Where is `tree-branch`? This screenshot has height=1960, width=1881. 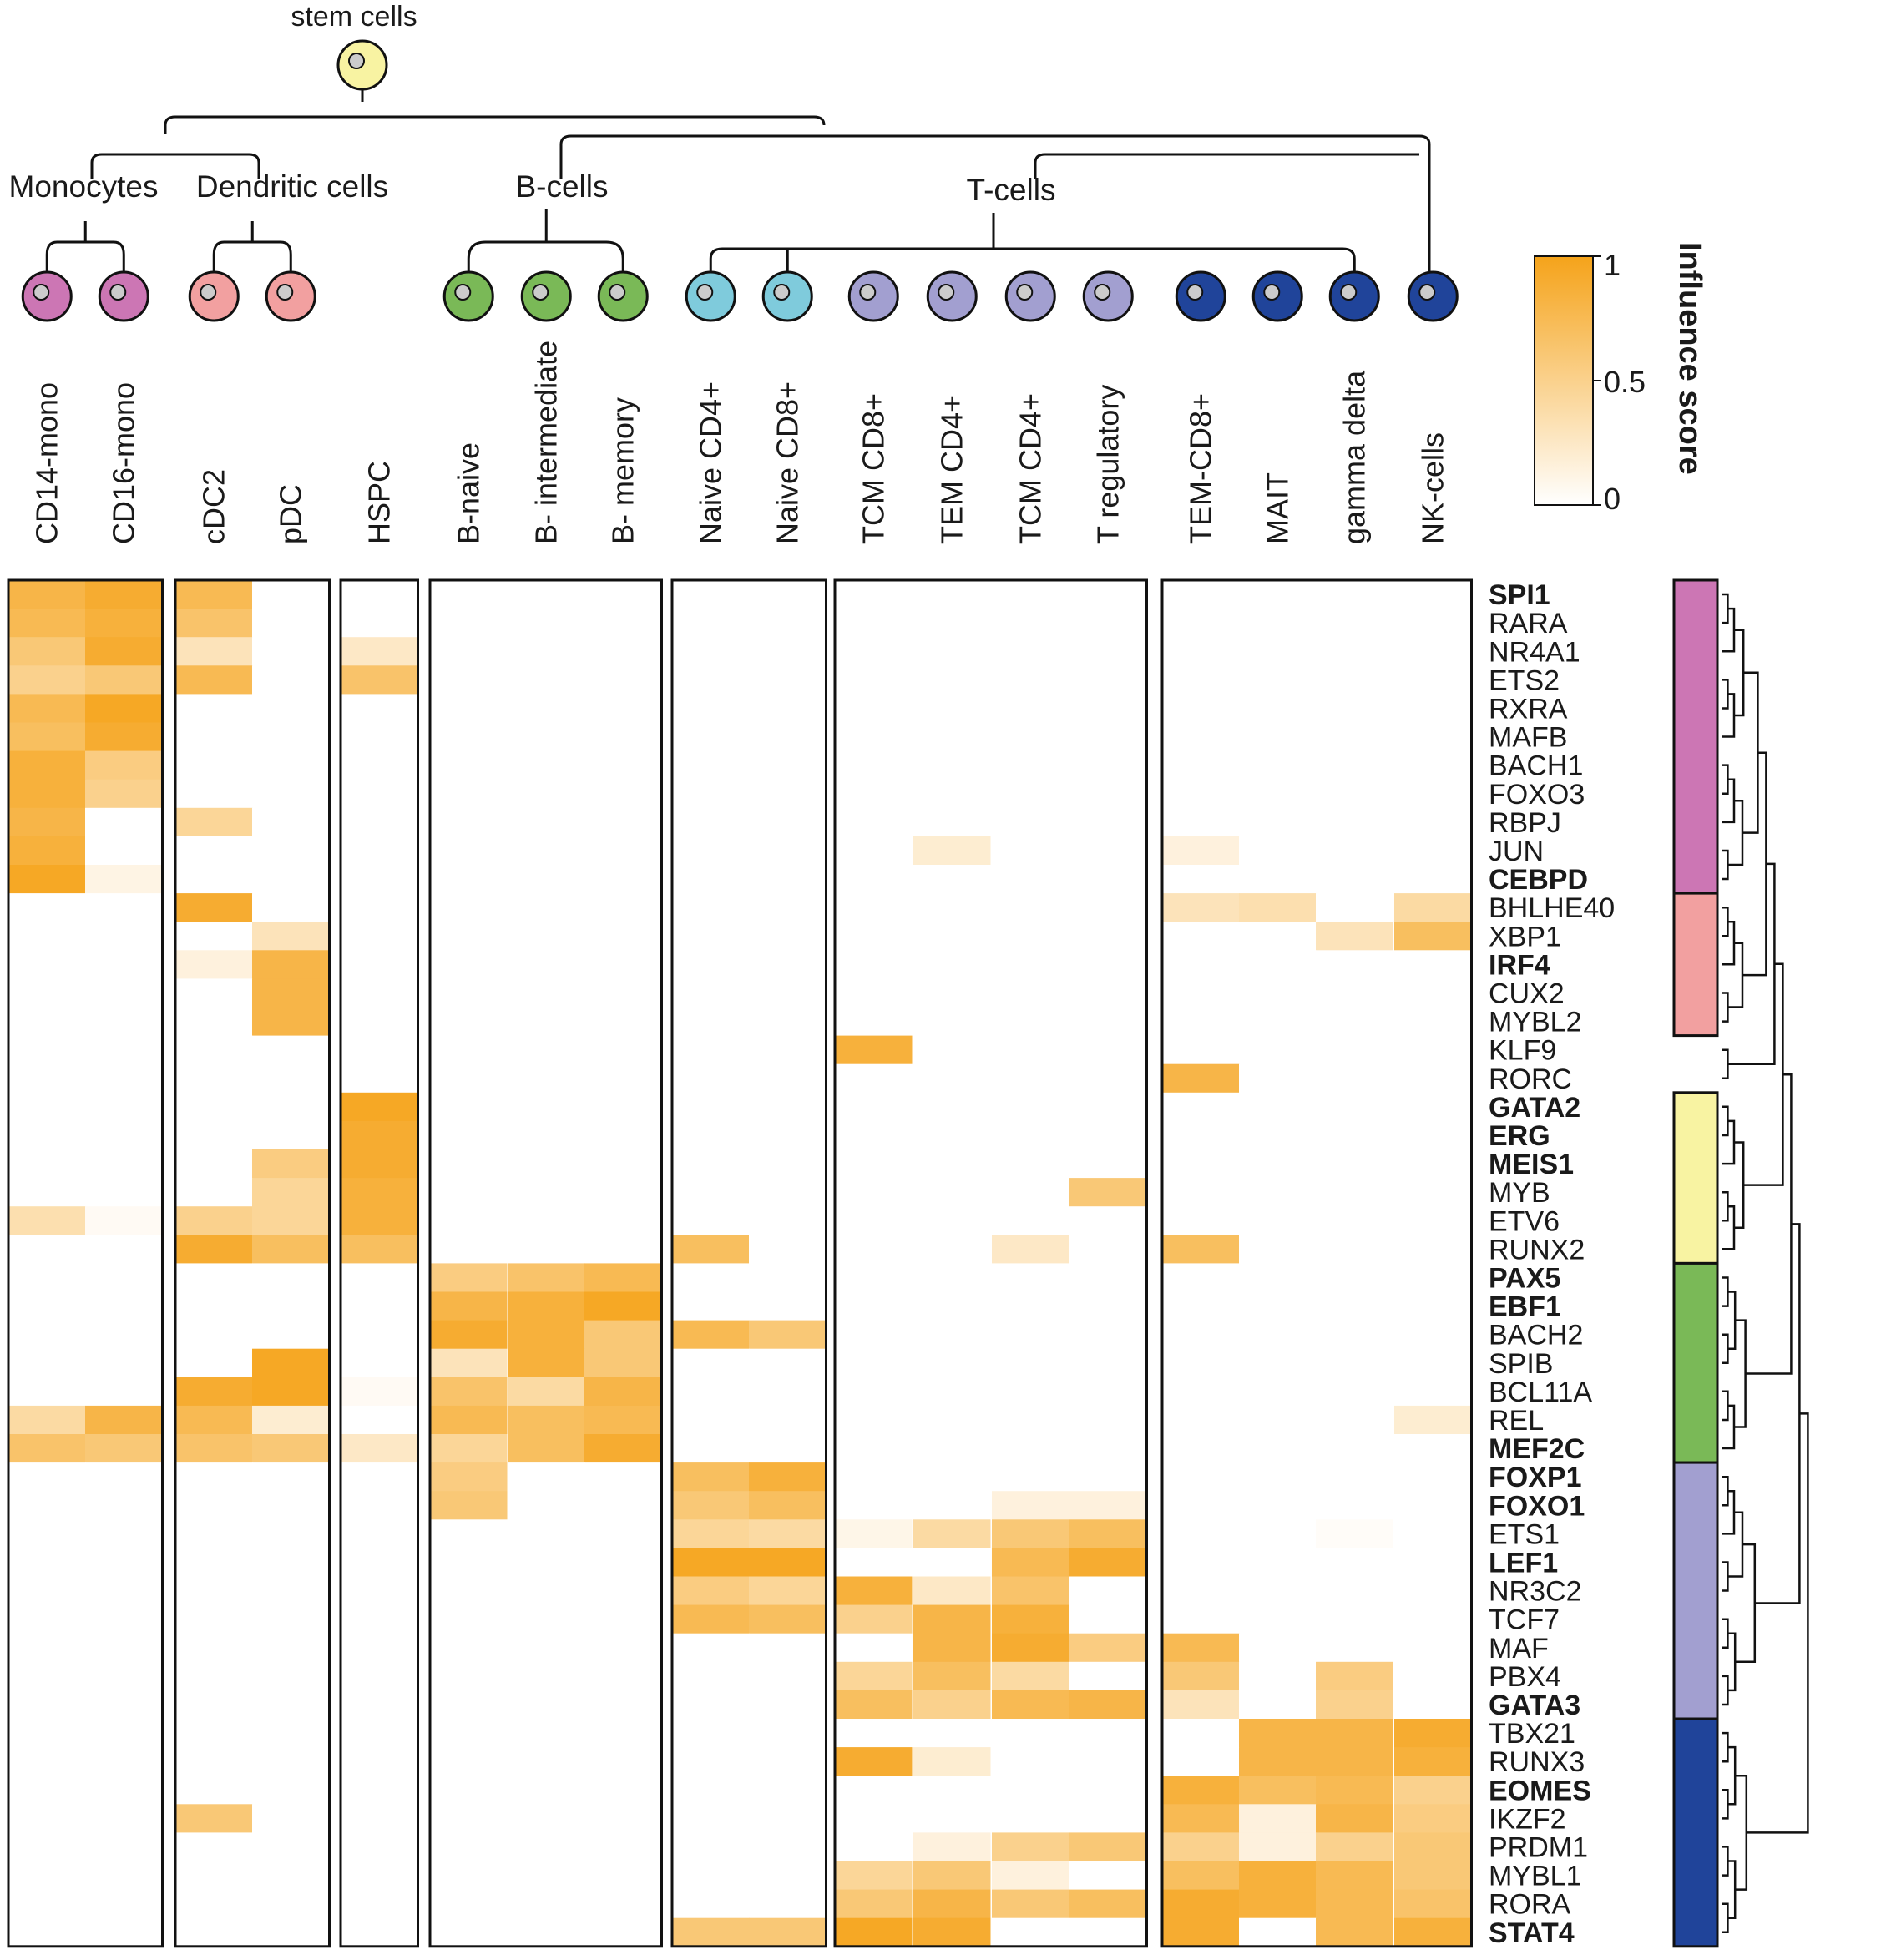
tree-branch is located at coordinates (1032, 259).